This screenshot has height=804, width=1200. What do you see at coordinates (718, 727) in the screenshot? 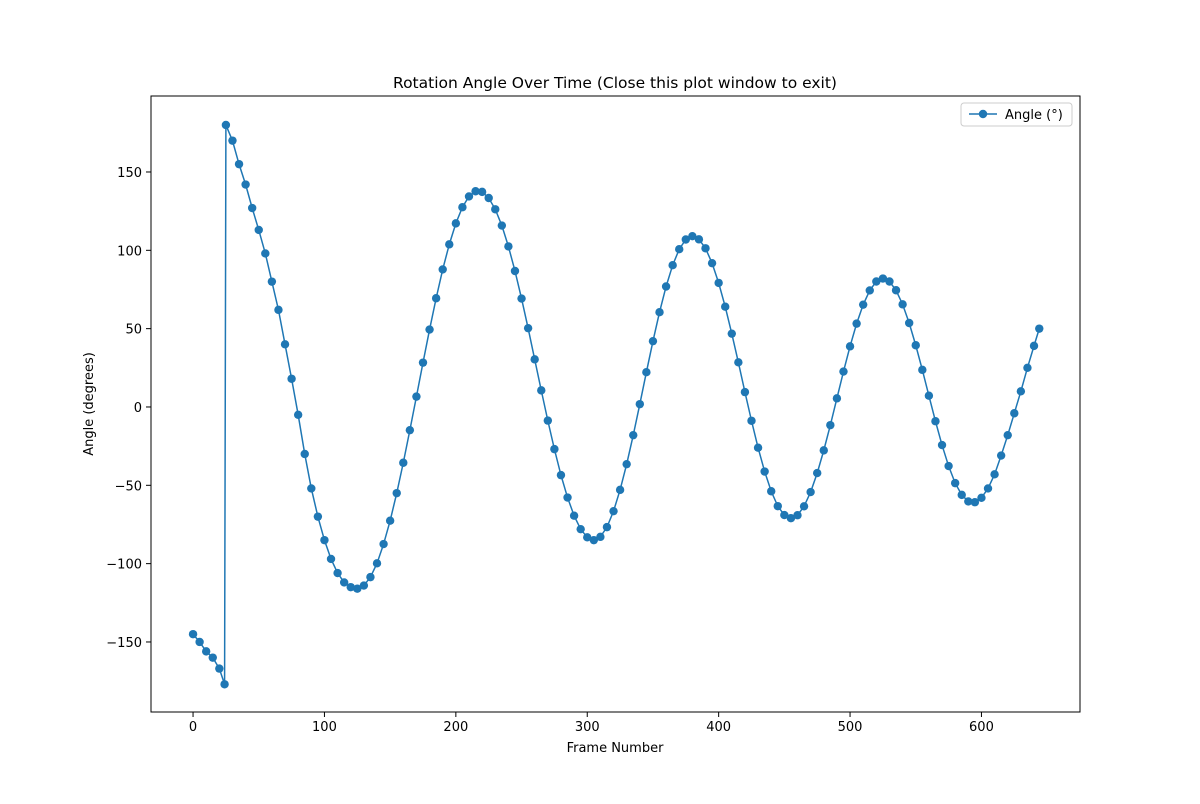
I see `x-tick-label: 400` at bounding box center [718, 727].